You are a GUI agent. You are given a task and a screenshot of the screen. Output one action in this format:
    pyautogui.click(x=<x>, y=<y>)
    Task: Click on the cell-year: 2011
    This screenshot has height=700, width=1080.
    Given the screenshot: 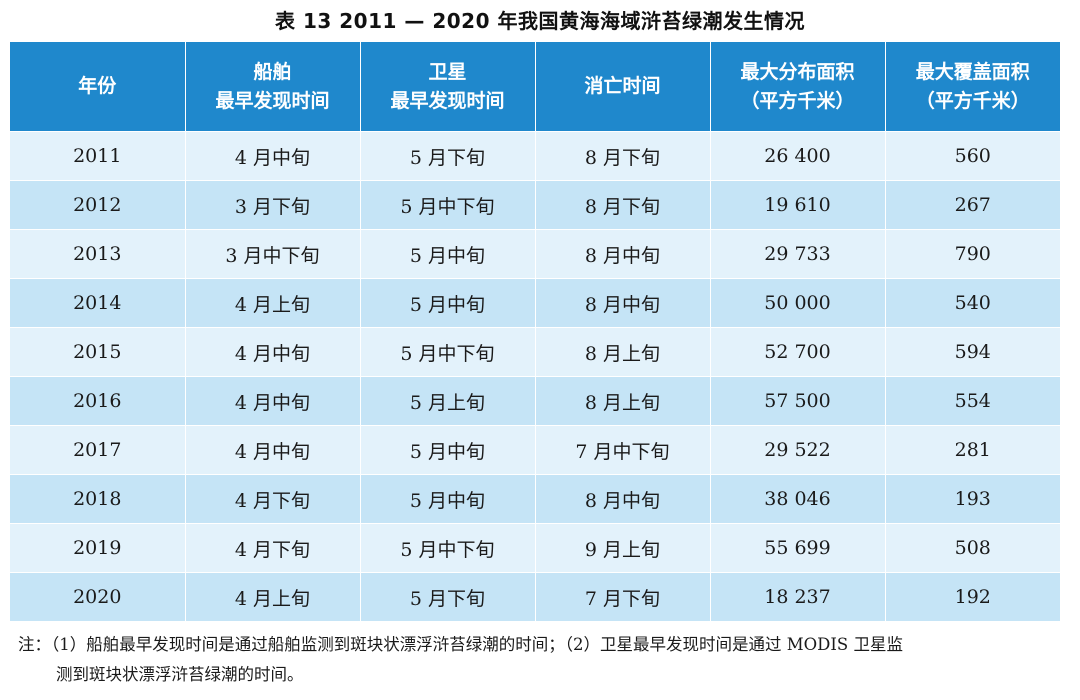 What is the action you would take?
    pyautogui.click(x=98, y=156)
    